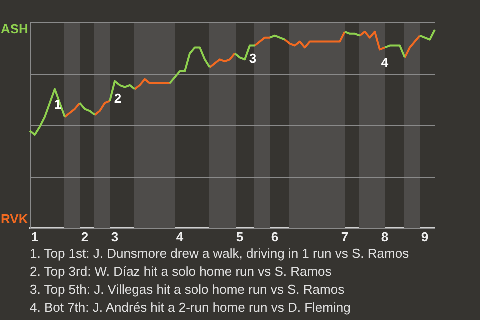 This screenshot has width=480, height=320. What do you see at coordinates (253, 58) in the screenshot?
I see `annotation: 3` at bounding box center [253, 58].